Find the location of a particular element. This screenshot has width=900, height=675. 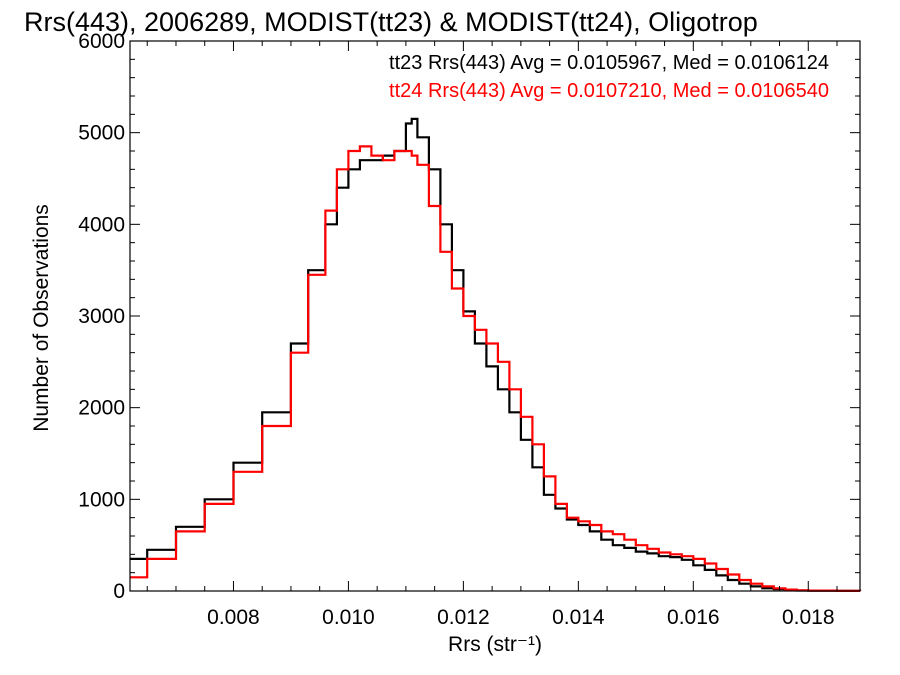

x-tick-label: 0.016 is located at coordinates (693, 617).